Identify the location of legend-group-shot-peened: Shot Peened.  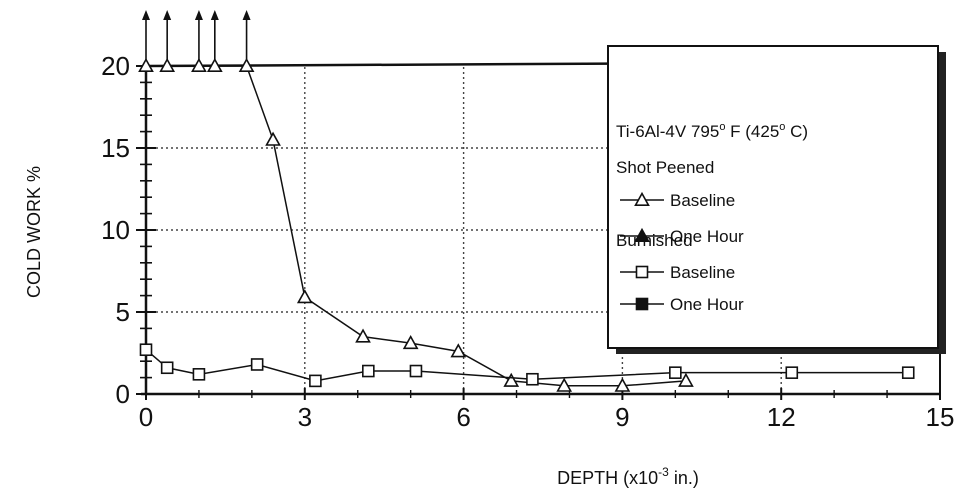
(665, 167).